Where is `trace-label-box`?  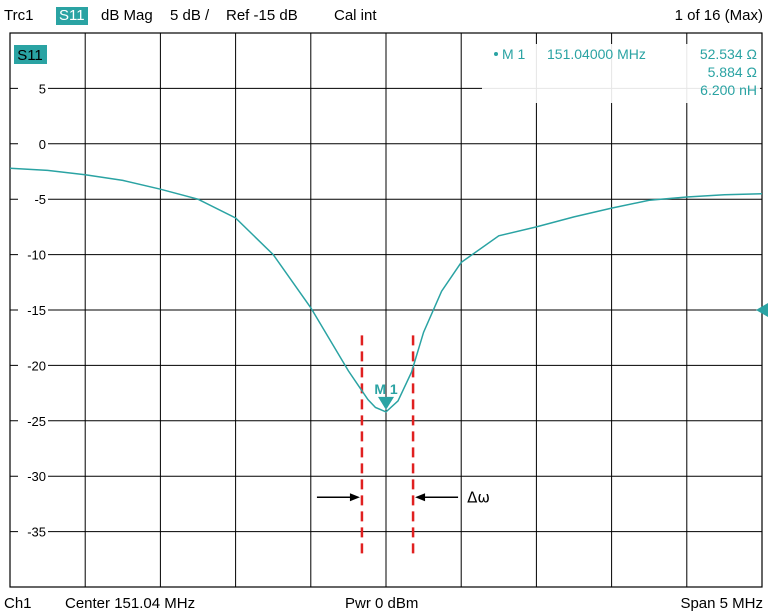 trace-label-box is located at coordinates (30, 54).